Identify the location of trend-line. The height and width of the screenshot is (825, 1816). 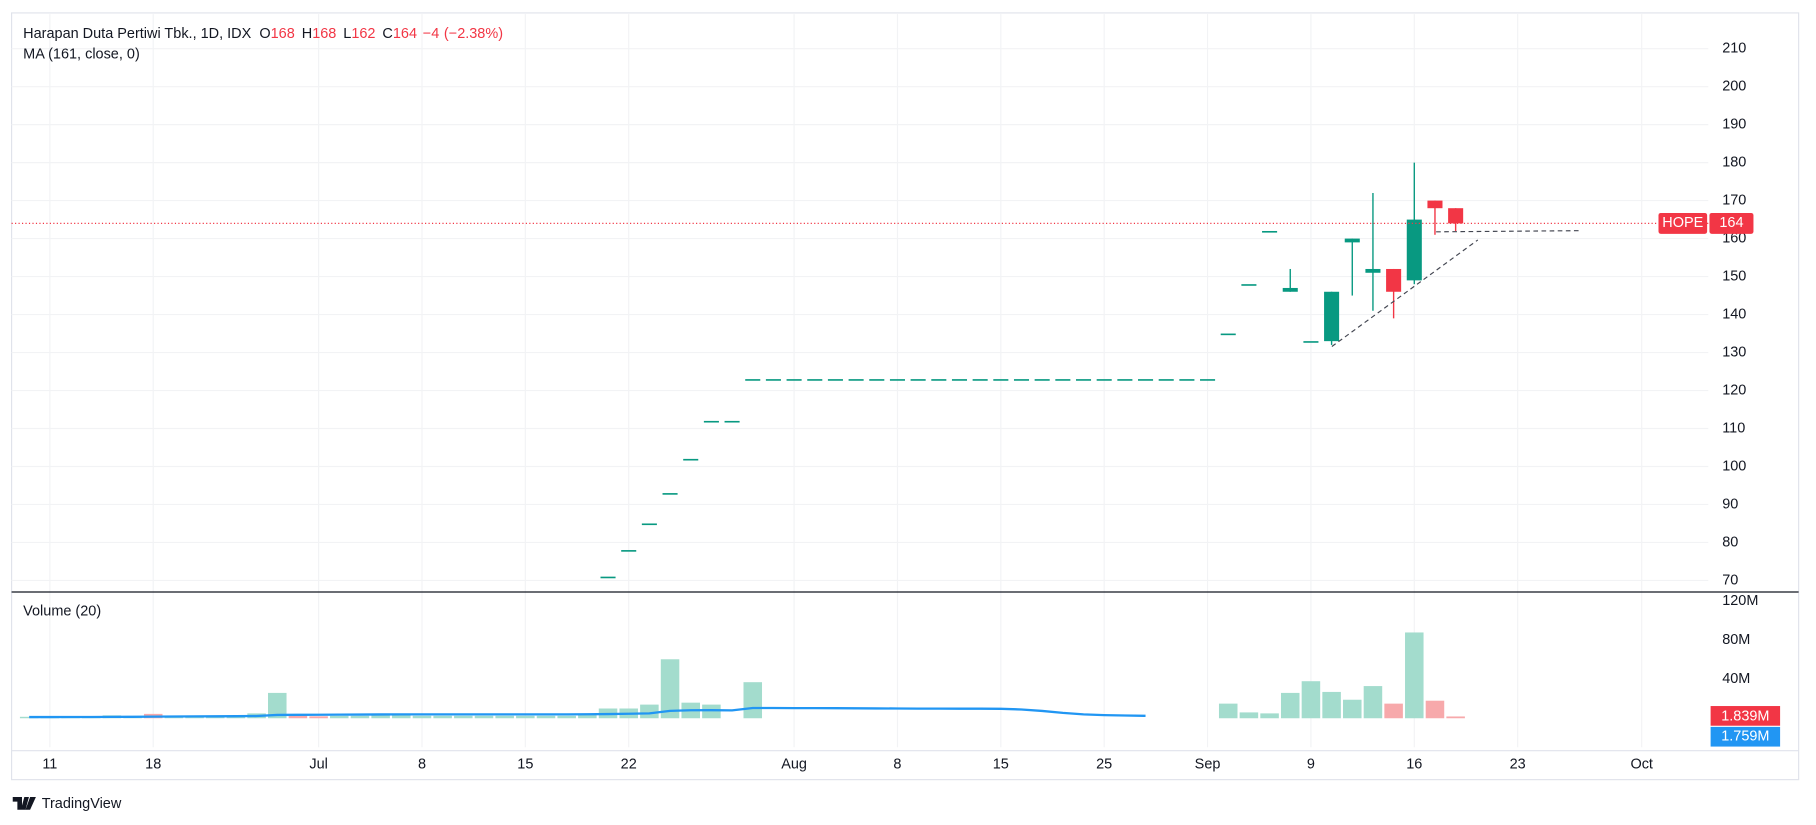
(1405, 293).